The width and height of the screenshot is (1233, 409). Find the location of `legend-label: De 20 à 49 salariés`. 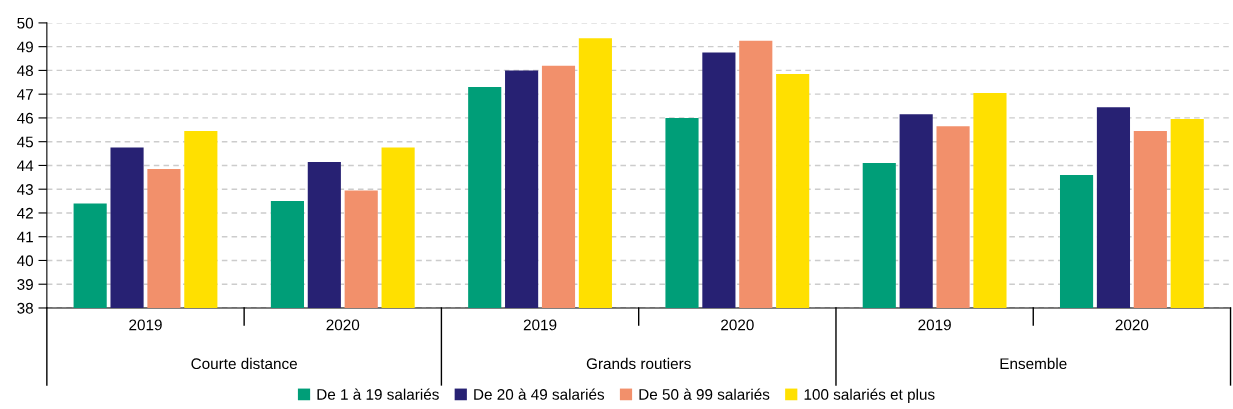

legend-label: De 20 à 49 salariés is located at coordinates (539, 394).